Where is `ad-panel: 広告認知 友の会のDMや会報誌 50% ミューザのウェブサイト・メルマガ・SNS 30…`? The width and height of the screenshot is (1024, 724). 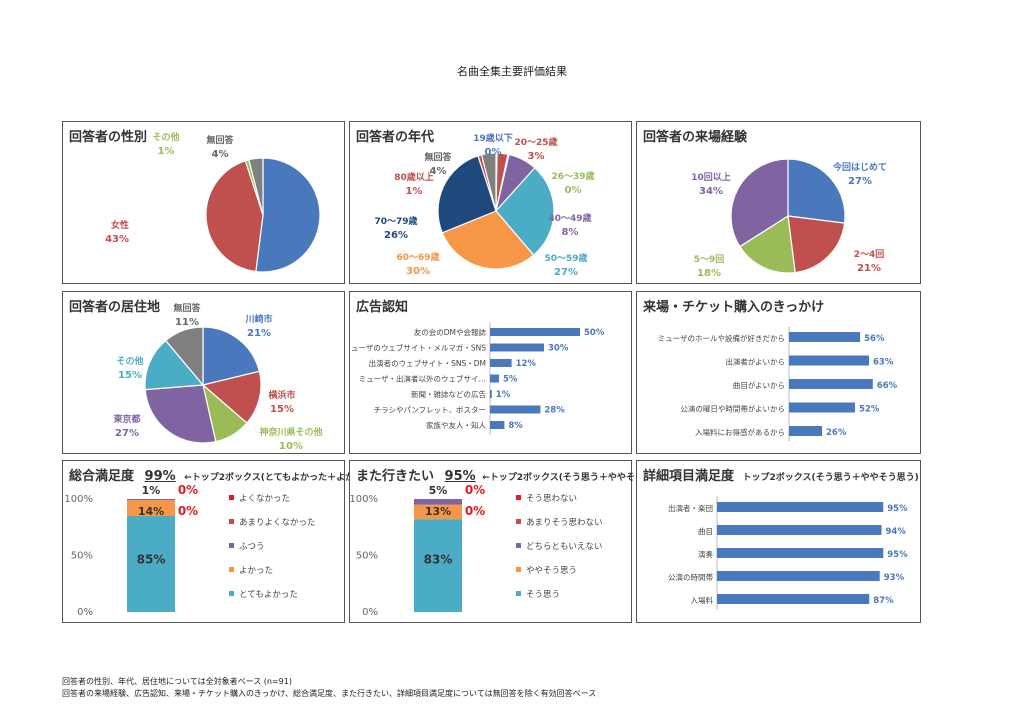
ad-panel: 広告認知 友の会のDMや会報誌 50% ミューザのウェブサイト・メルマガ・SNS 30… is located at coordinates (490, 372).